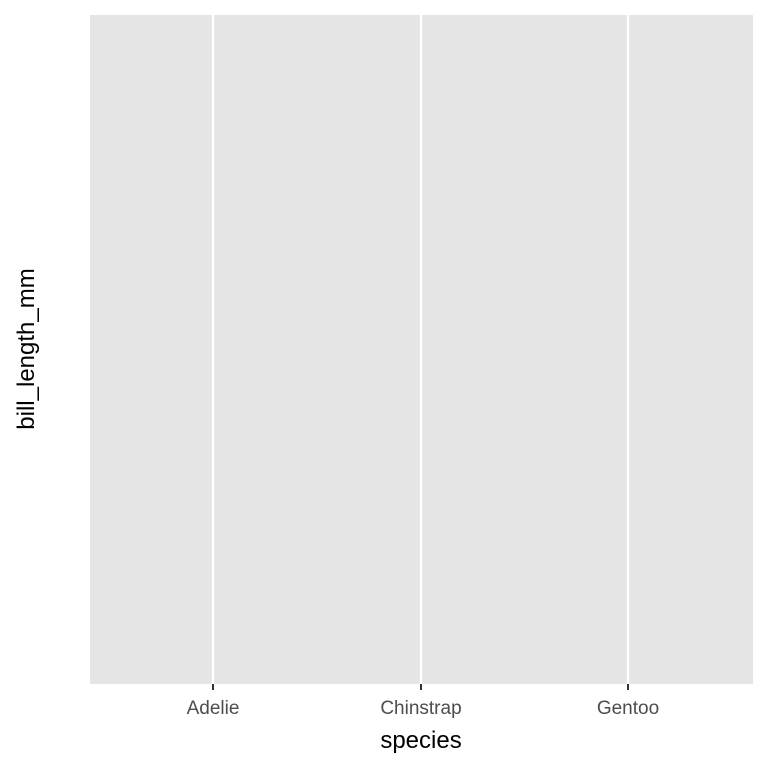 The width and height of the screenshot is (768, 768). I want to click on x-axis: Adelie Chinstrap Gentoo, so click(423, 701).